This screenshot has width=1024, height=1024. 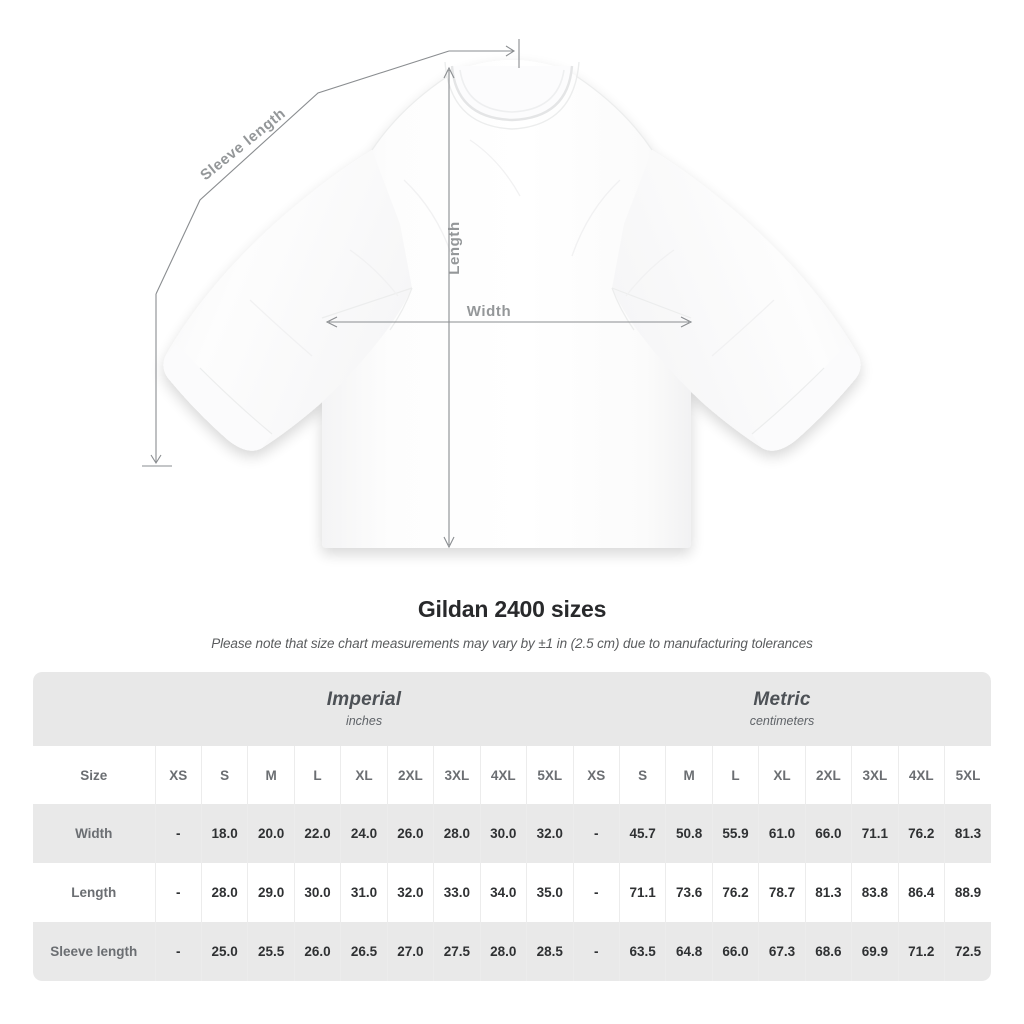 What do you see at coordinates (968, 833) in the screenshot?
I see `cell-width-metric-5xl: 81.3` at bounding box center [968, 833].